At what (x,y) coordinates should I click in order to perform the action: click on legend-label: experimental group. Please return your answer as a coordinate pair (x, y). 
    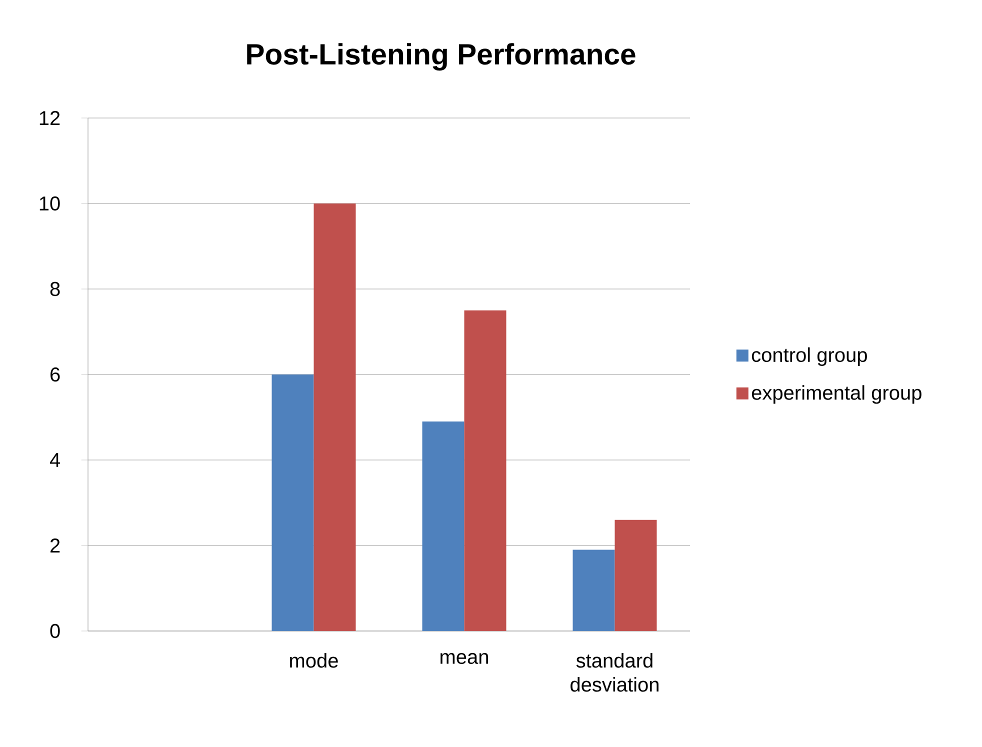
    Looking at the image, I should click on (837, 394).